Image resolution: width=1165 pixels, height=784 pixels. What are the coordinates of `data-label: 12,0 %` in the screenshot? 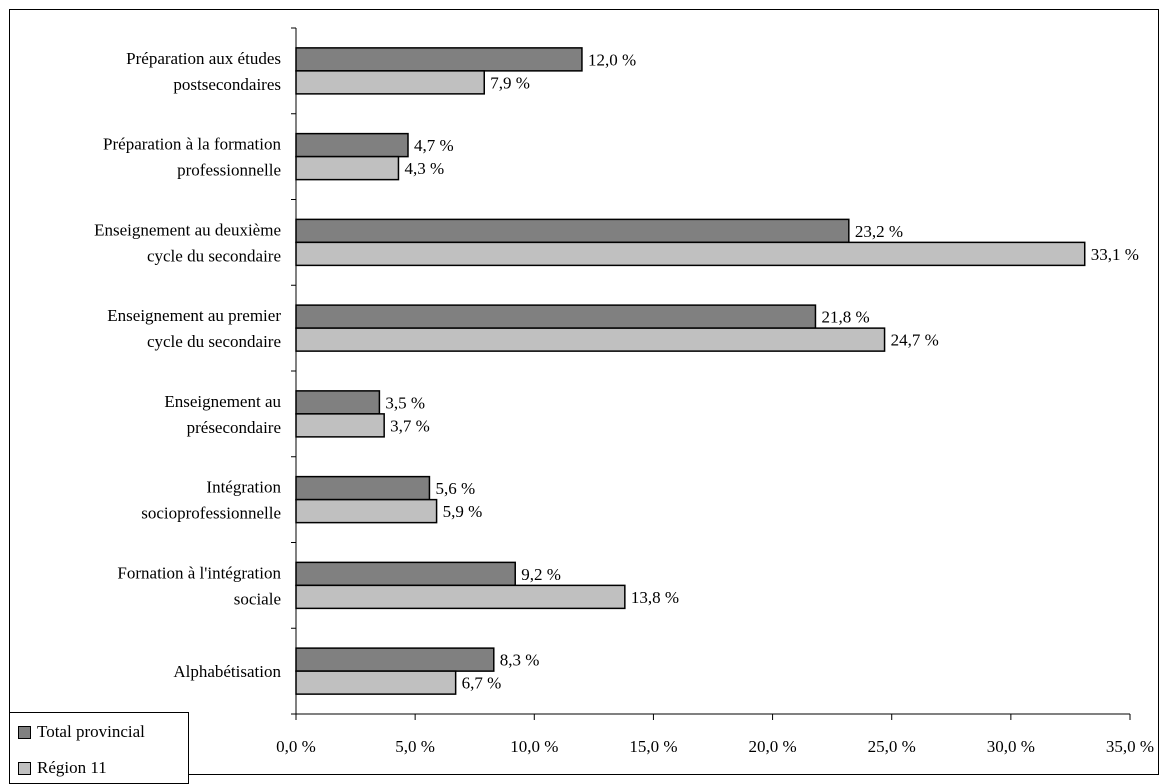 It's located at (612, 59).